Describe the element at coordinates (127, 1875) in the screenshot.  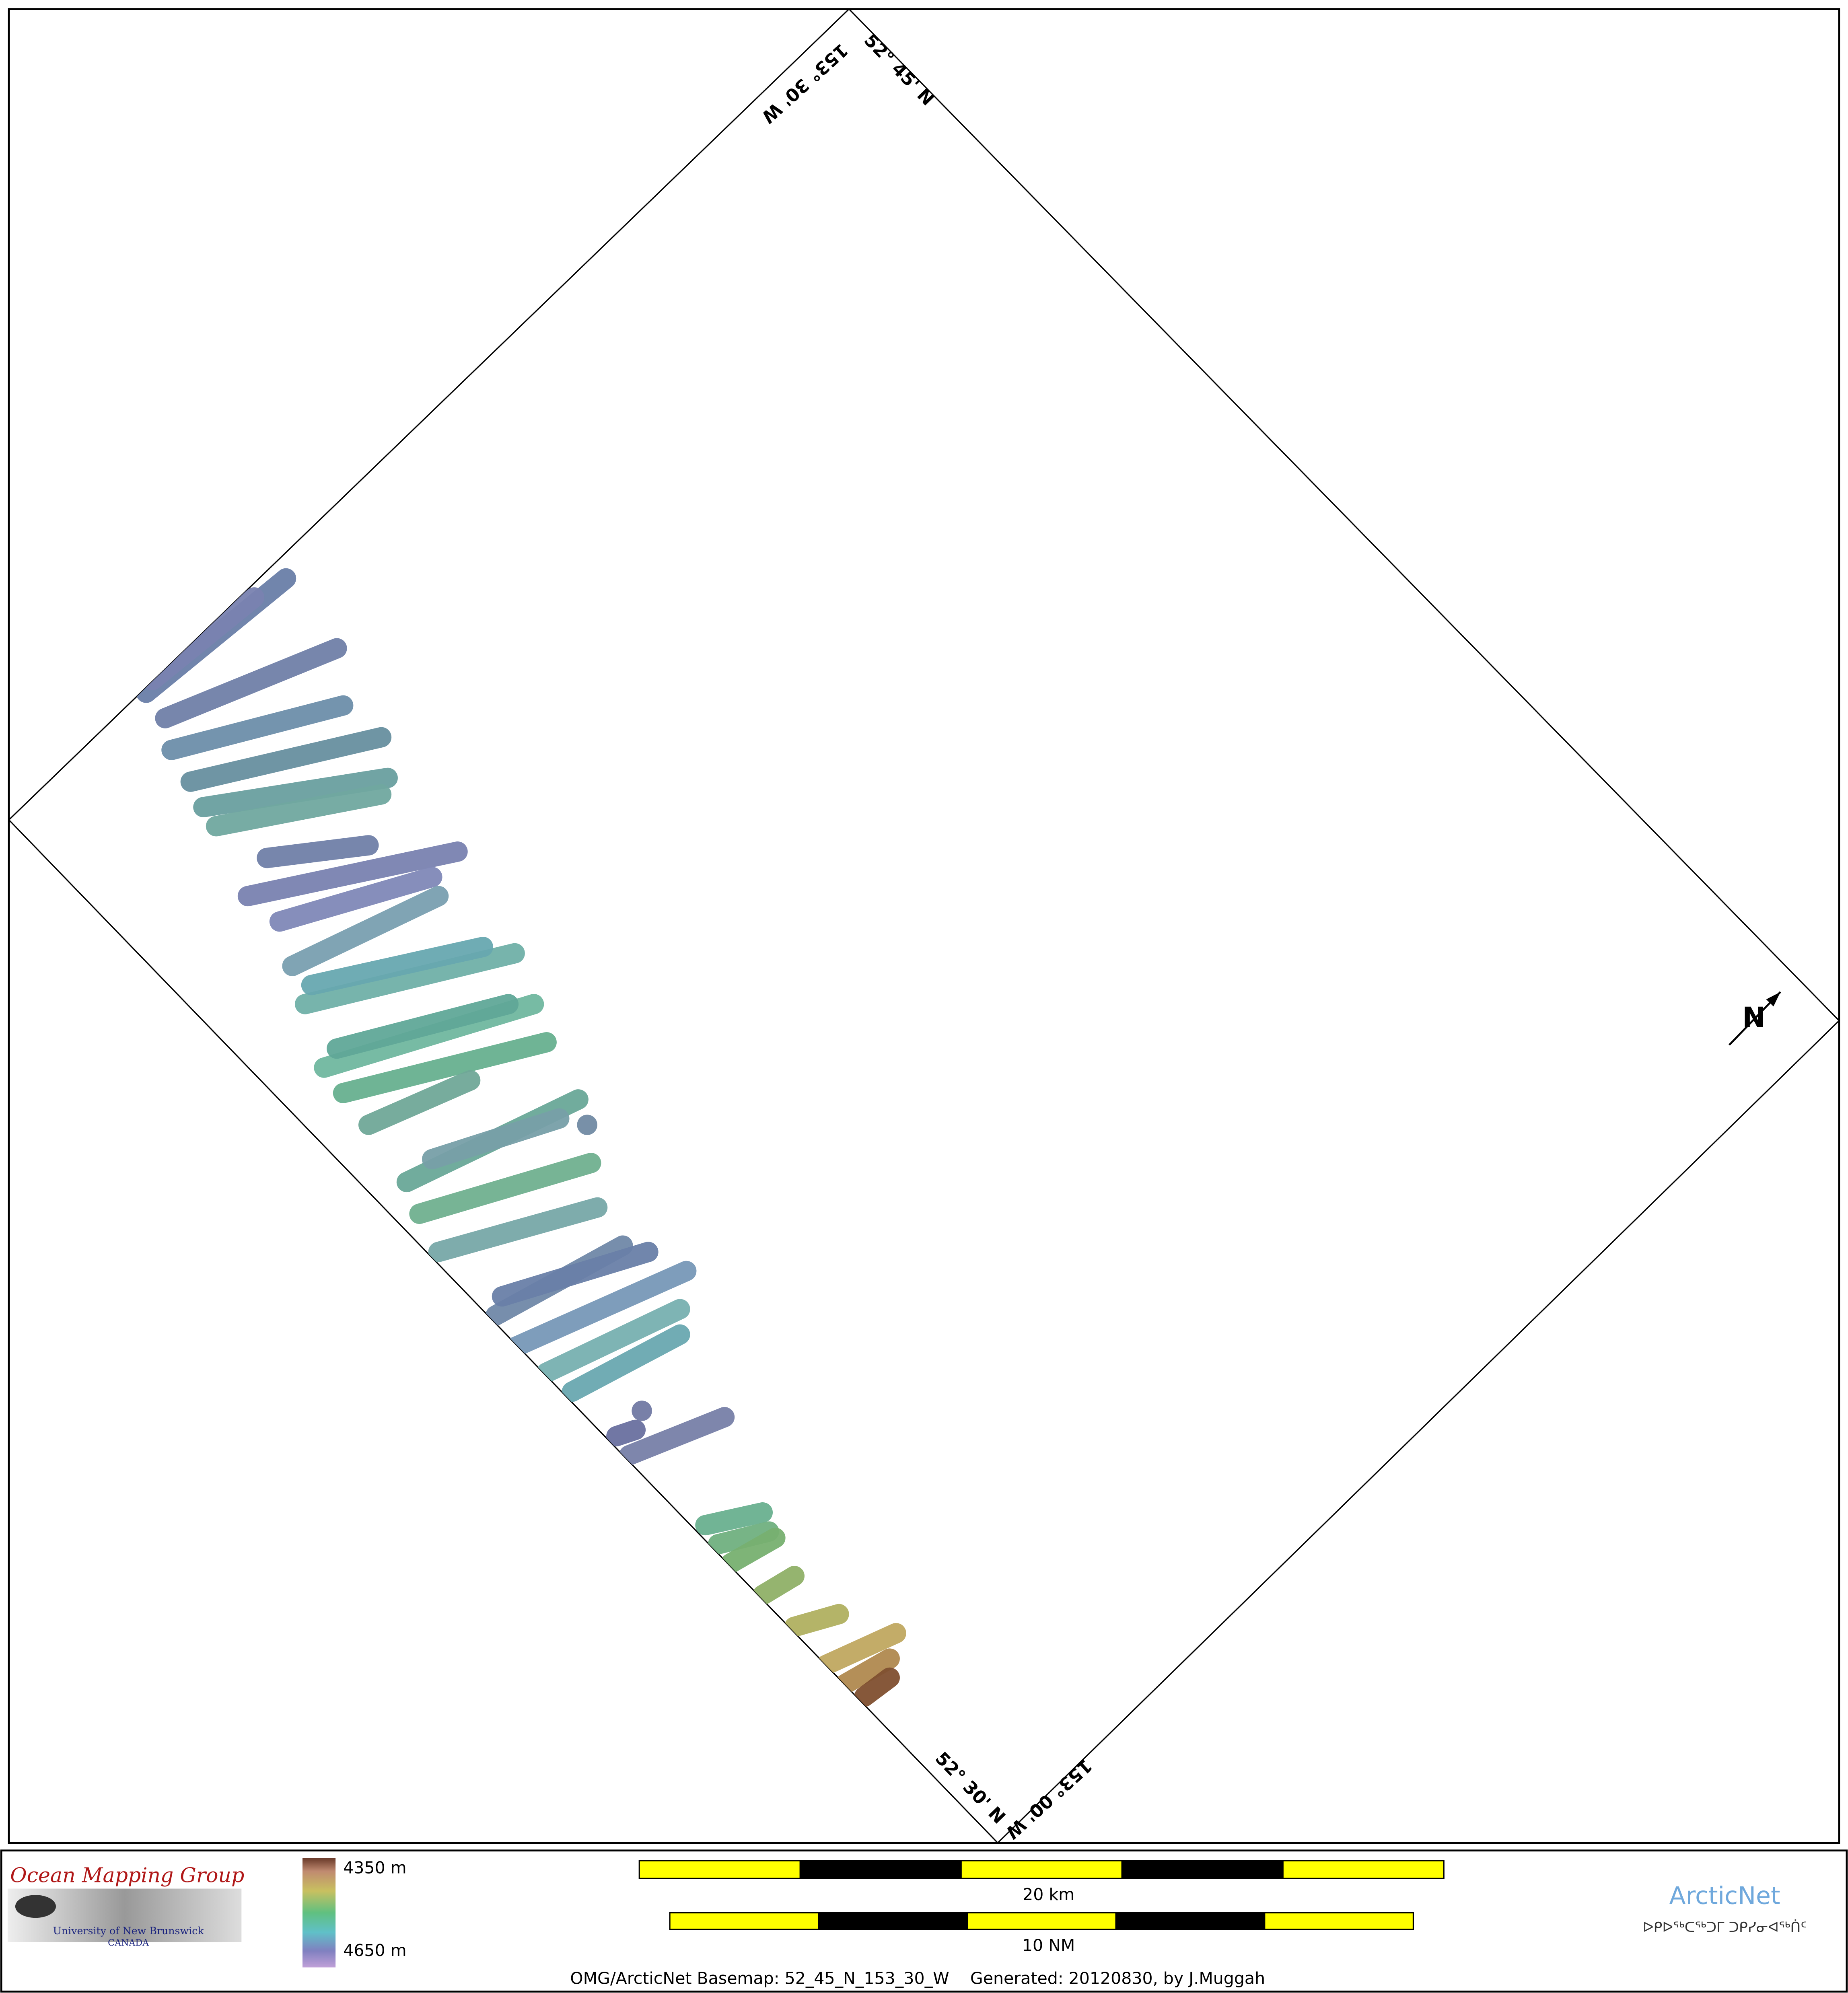
I see `logo-title: Ocean Mapping Group` at that location.